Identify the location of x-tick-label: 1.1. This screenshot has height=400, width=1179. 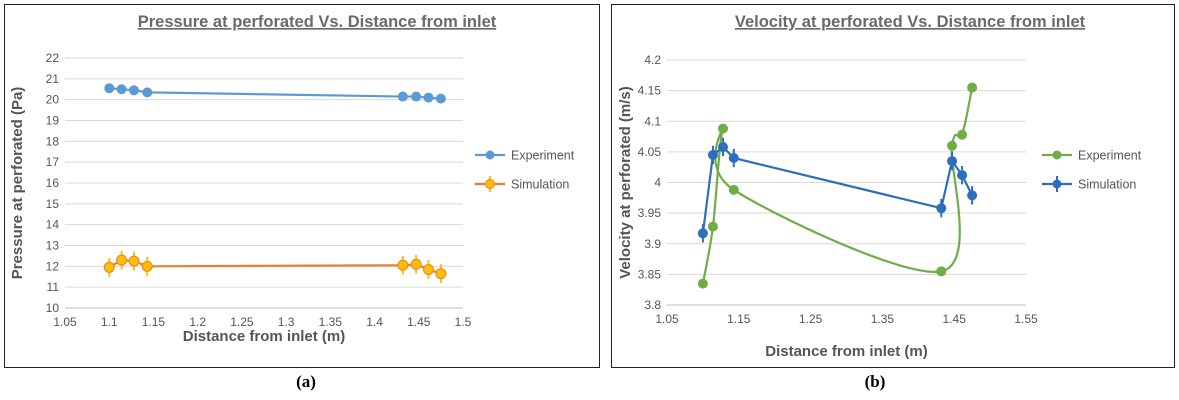
(109, 322).